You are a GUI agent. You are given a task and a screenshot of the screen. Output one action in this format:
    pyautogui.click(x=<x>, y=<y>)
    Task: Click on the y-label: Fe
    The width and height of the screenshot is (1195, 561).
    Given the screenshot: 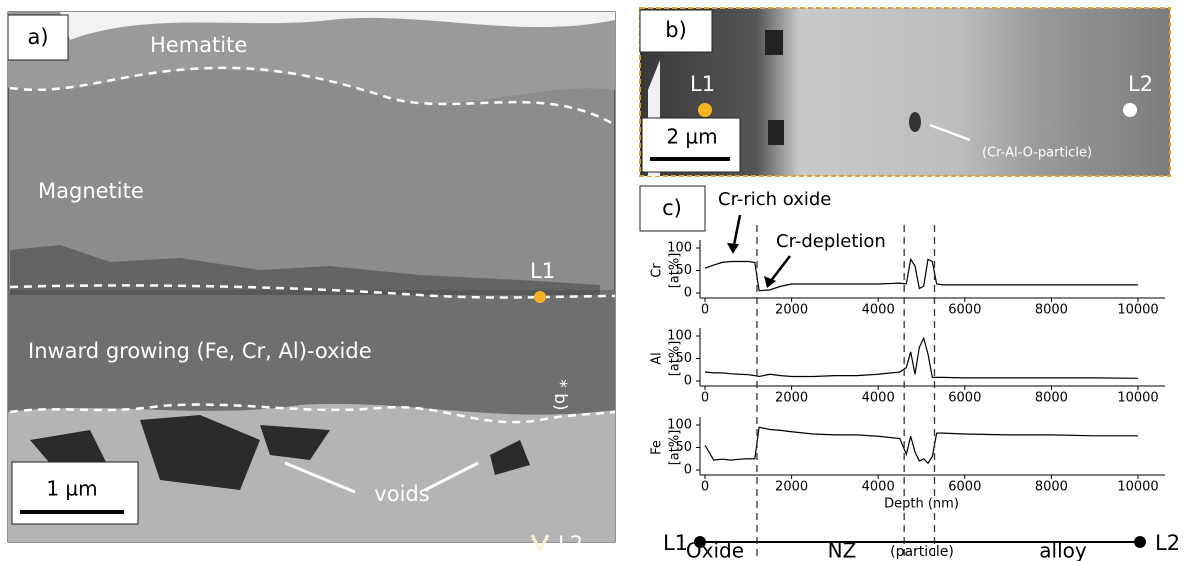 What is the action you would take?
    pyautogui.click(x=657, y=447)
    